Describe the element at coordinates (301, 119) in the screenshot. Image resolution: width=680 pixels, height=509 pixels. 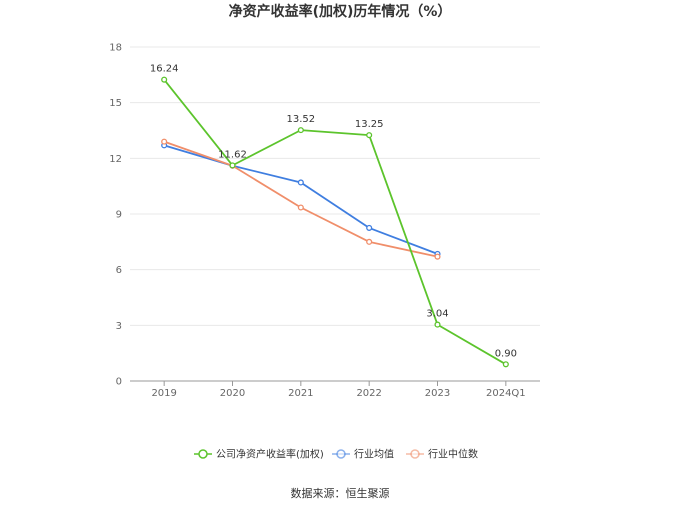
I see `data-label: 13.52` at that location.